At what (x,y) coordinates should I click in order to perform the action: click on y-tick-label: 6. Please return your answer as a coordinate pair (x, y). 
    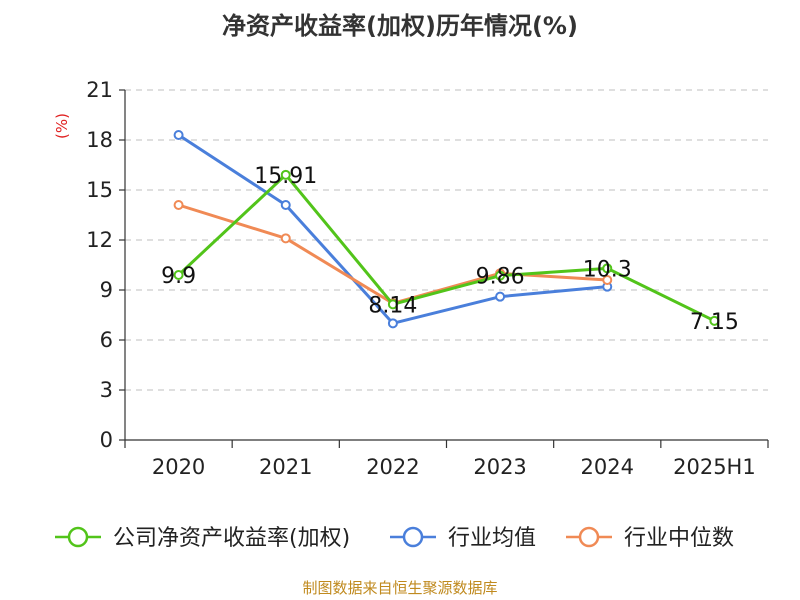
    Looking at the image, I should click on (106, 340).